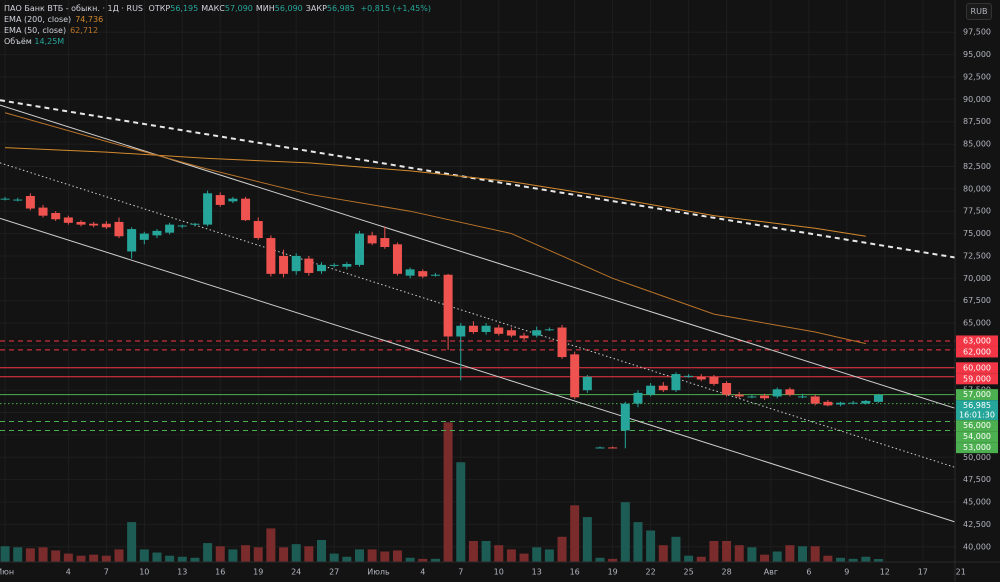  I want to click on y-tick-label: 42,500, so click(977, 524).